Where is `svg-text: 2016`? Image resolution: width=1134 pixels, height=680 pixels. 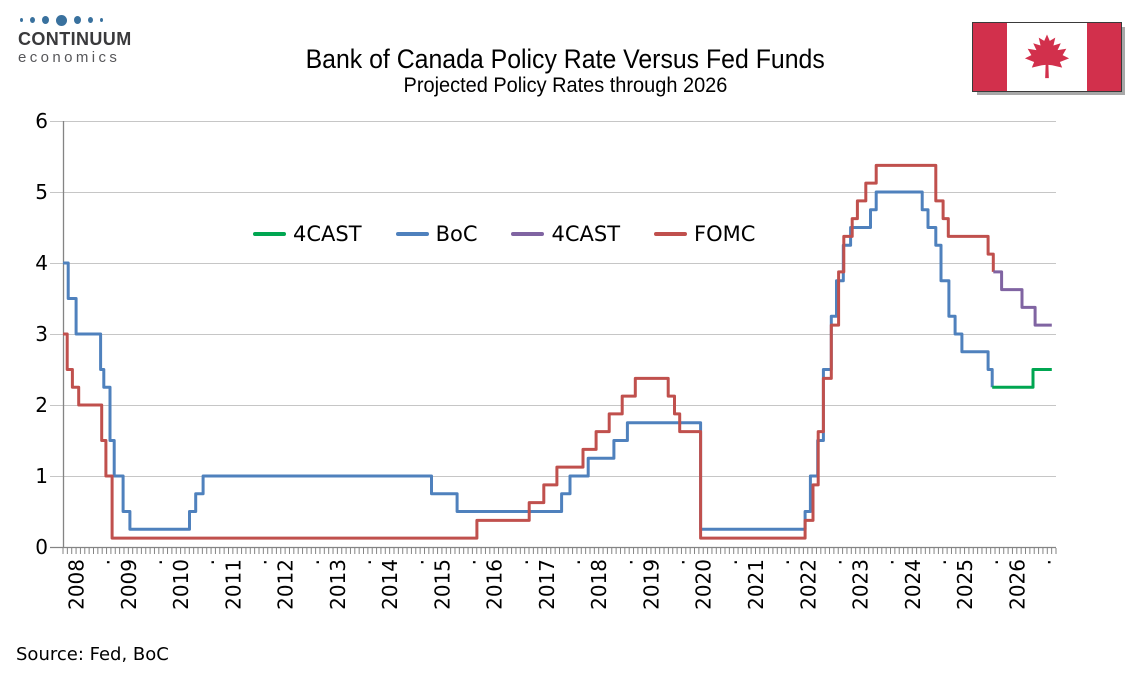 svg-text: 2016 is located at coordinates (495, 584).